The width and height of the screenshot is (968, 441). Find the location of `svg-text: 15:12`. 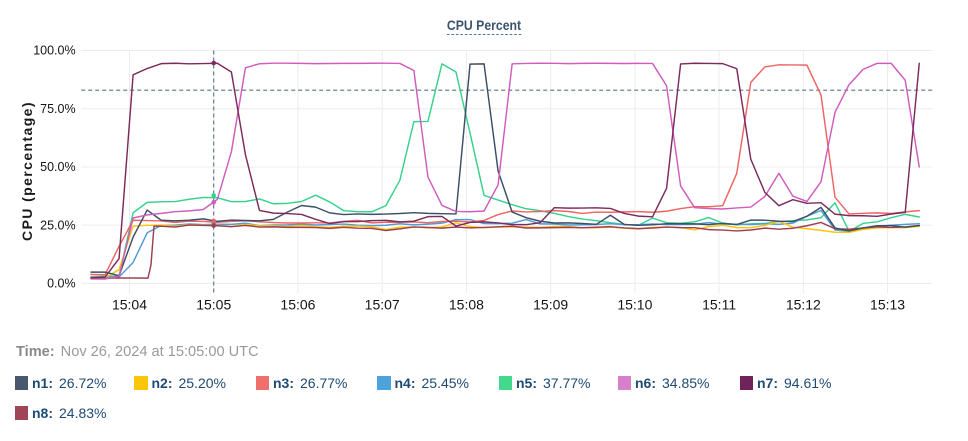

svg-text: 15:12 is located at coordinates (803, 304).